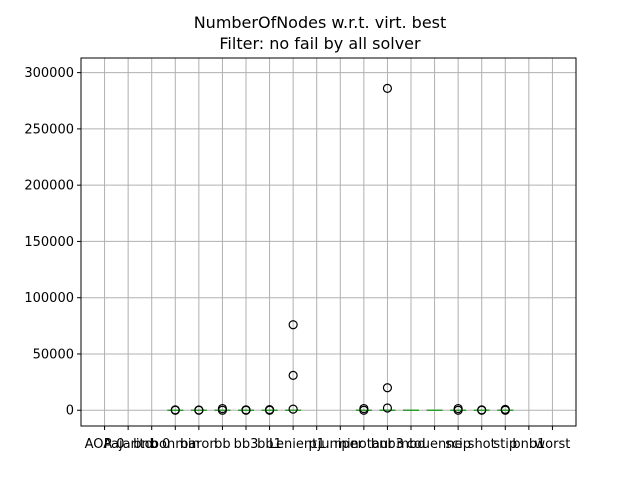 The image size is (640, 480). What do you see at coordinates (410, 444) in the screenshot?
I see `x-tick-label: mbd` at bounding box center [410, 444].